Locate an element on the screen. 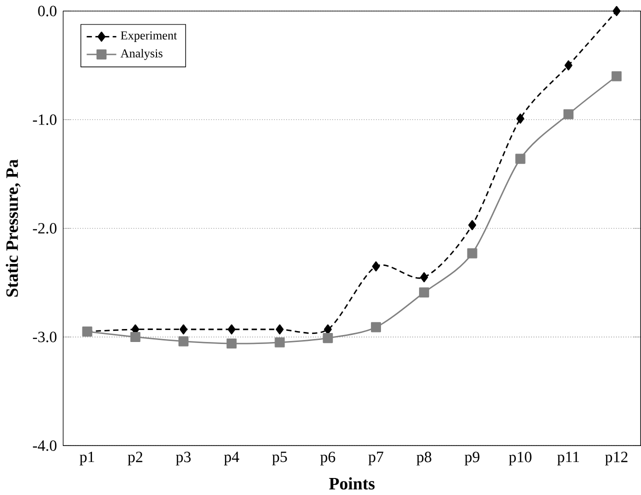  legend-label: Analysis is located at coordinates (141, 54).